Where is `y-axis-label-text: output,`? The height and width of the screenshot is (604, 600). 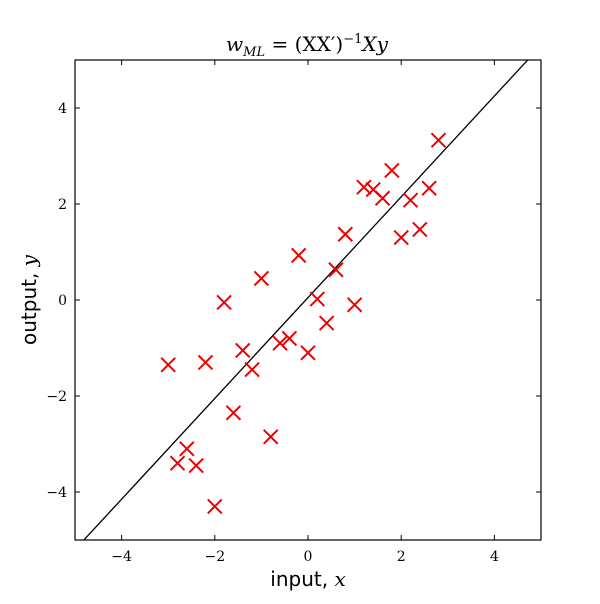 y-axis-label-text: output, is located at coordinates (29, 305).